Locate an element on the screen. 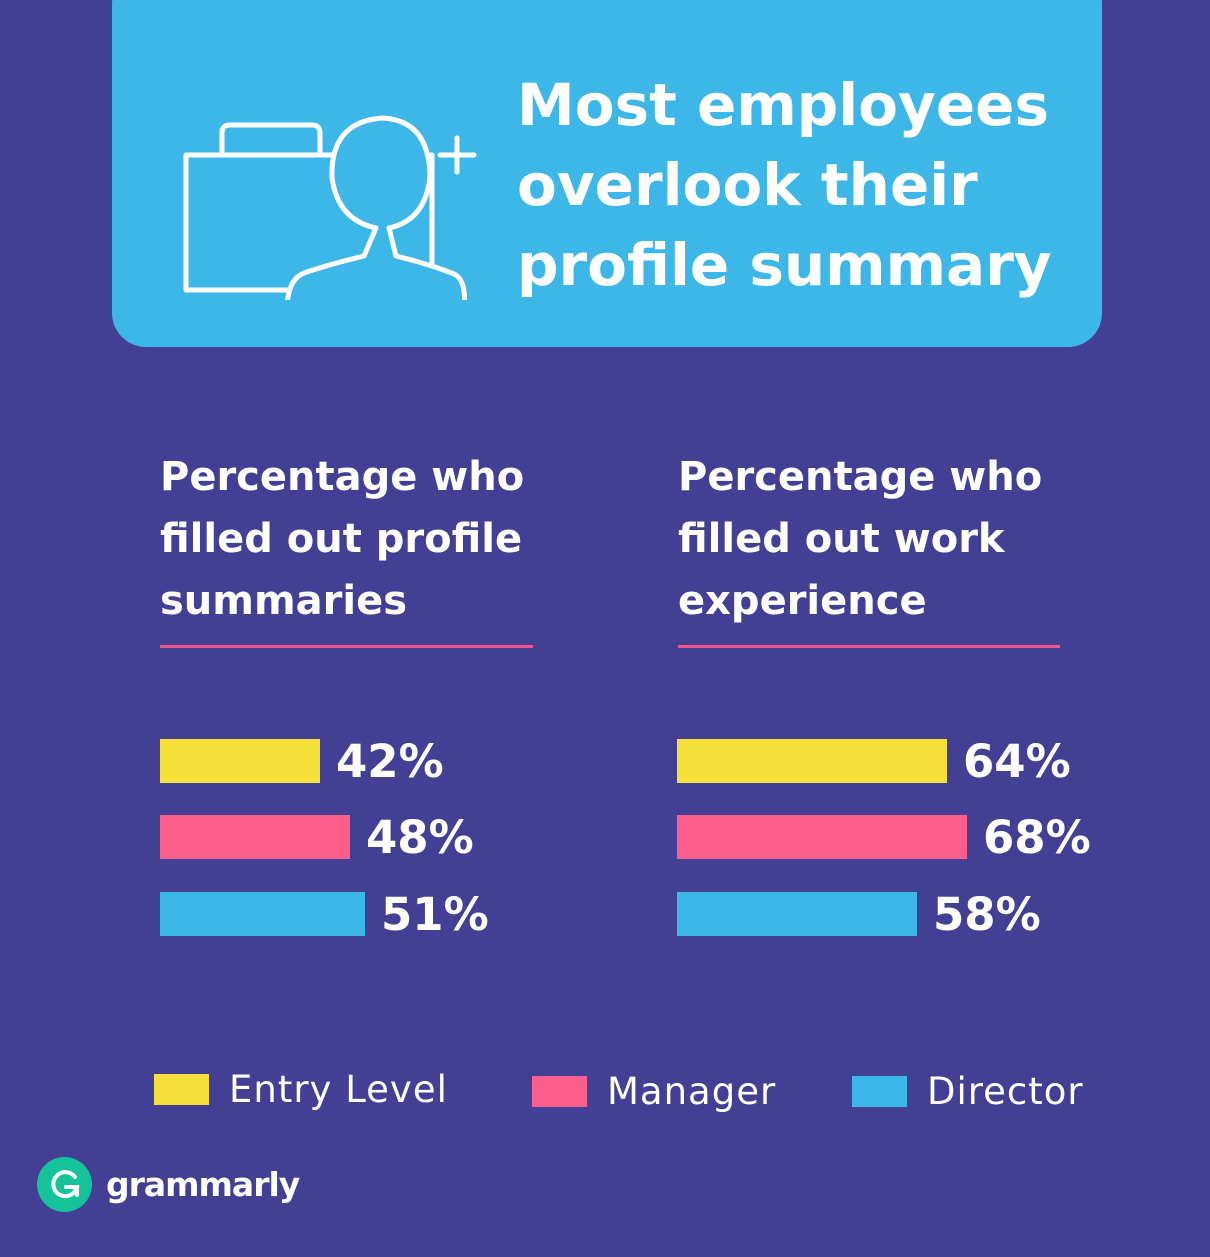 The width and height of the screenshot is (1210, 1257). legend: Entry Level Manager Director is located at coordinates (630, 1089).